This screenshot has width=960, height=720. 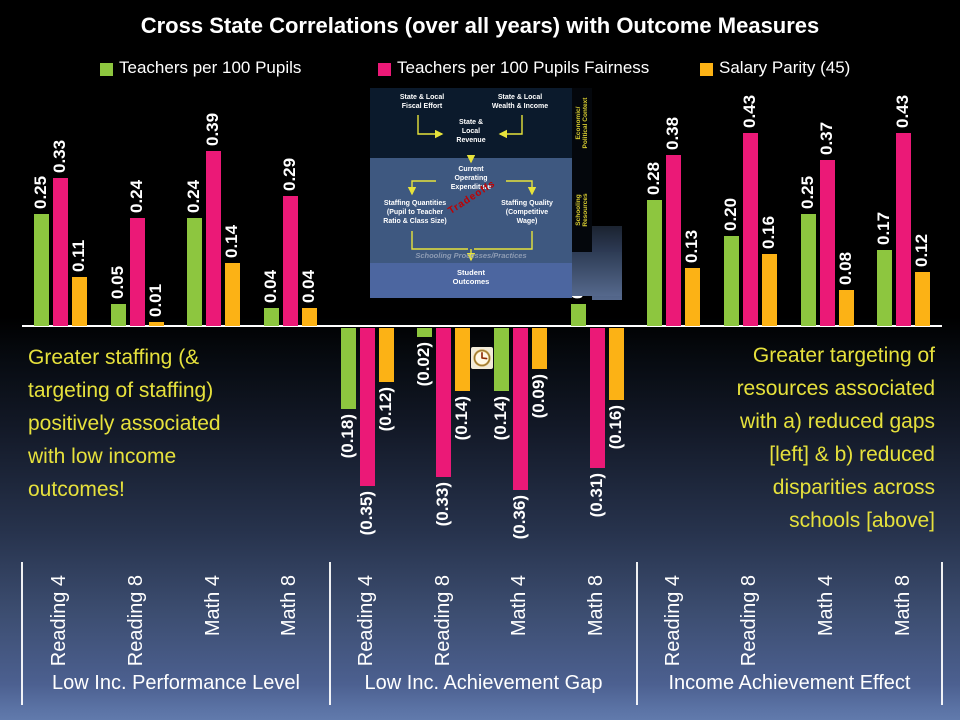 What do you see at coordinates (385, 409) in the screenshot?
I see `value-label: (0.12)` at bounding box center [385, 409].